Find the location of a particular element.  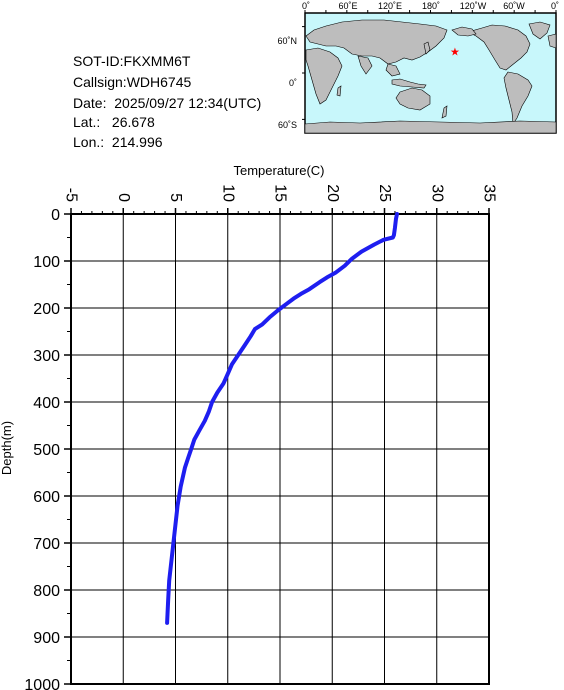

land-africa is located at coordinates (324, 76).